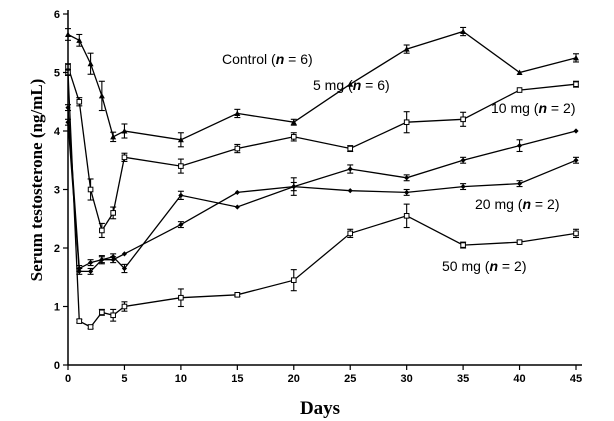  I want to click on x-tick-label: 45, so click(576, 379).